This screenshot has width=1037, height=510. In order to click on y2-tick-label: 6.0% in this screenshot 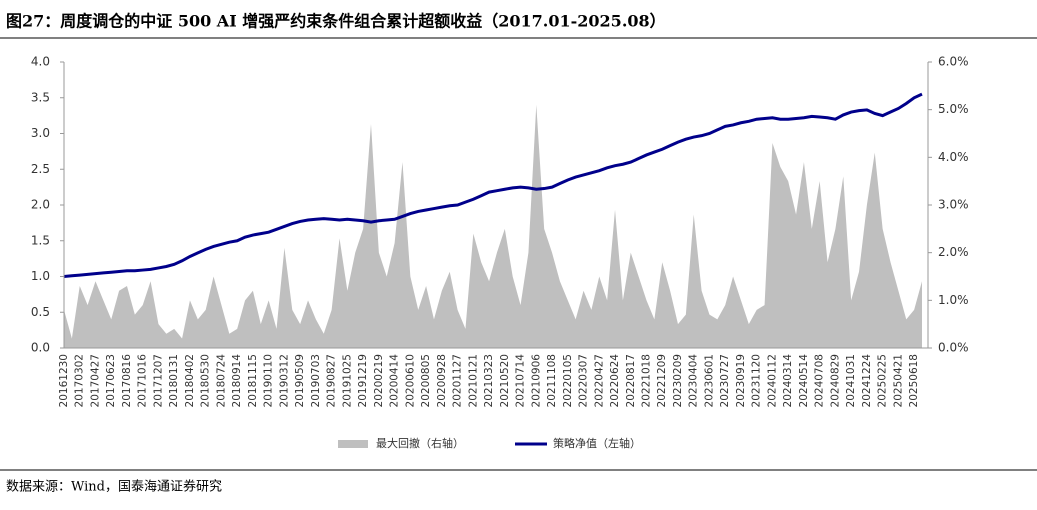, I will do `click(953, 62)`.